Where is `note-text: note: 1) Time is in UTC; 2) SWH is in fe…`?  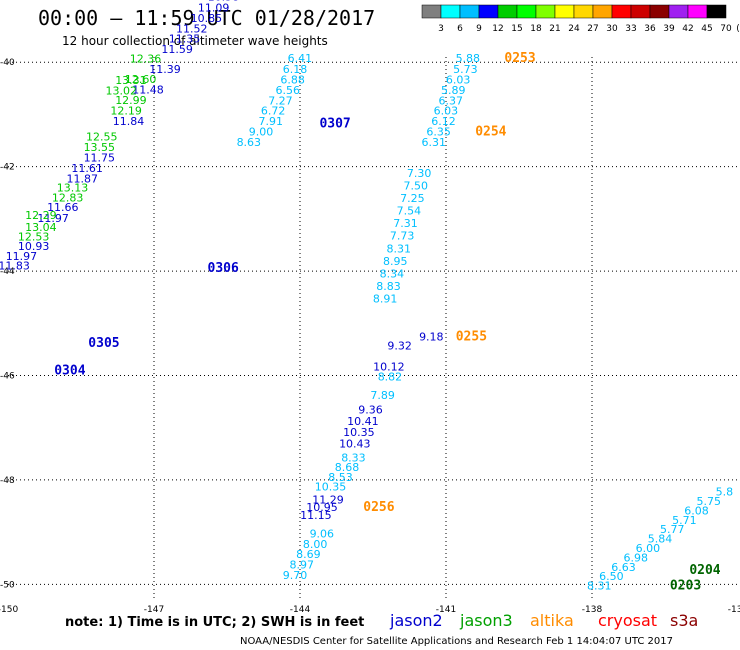 note-text: note: 1) Time is in UTC; 2) SWH is in fe… is located at coordinates (214, 622).